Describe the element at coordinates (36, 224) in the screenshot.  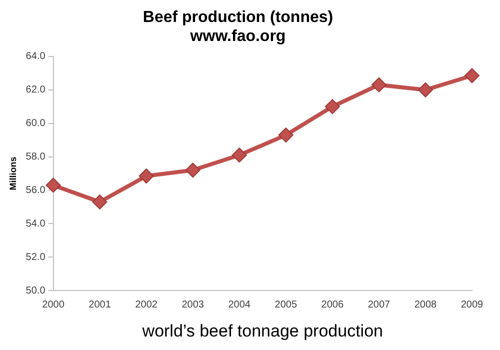
I see `y-tick-label: 54.0` at that location.